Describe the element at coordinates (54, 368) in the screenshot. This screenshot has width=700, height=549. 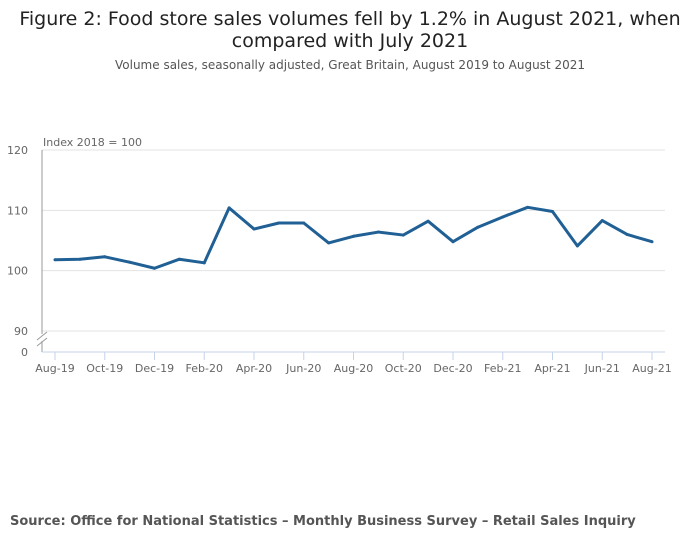
I see `x-tick-label: Aug-19` at that location.